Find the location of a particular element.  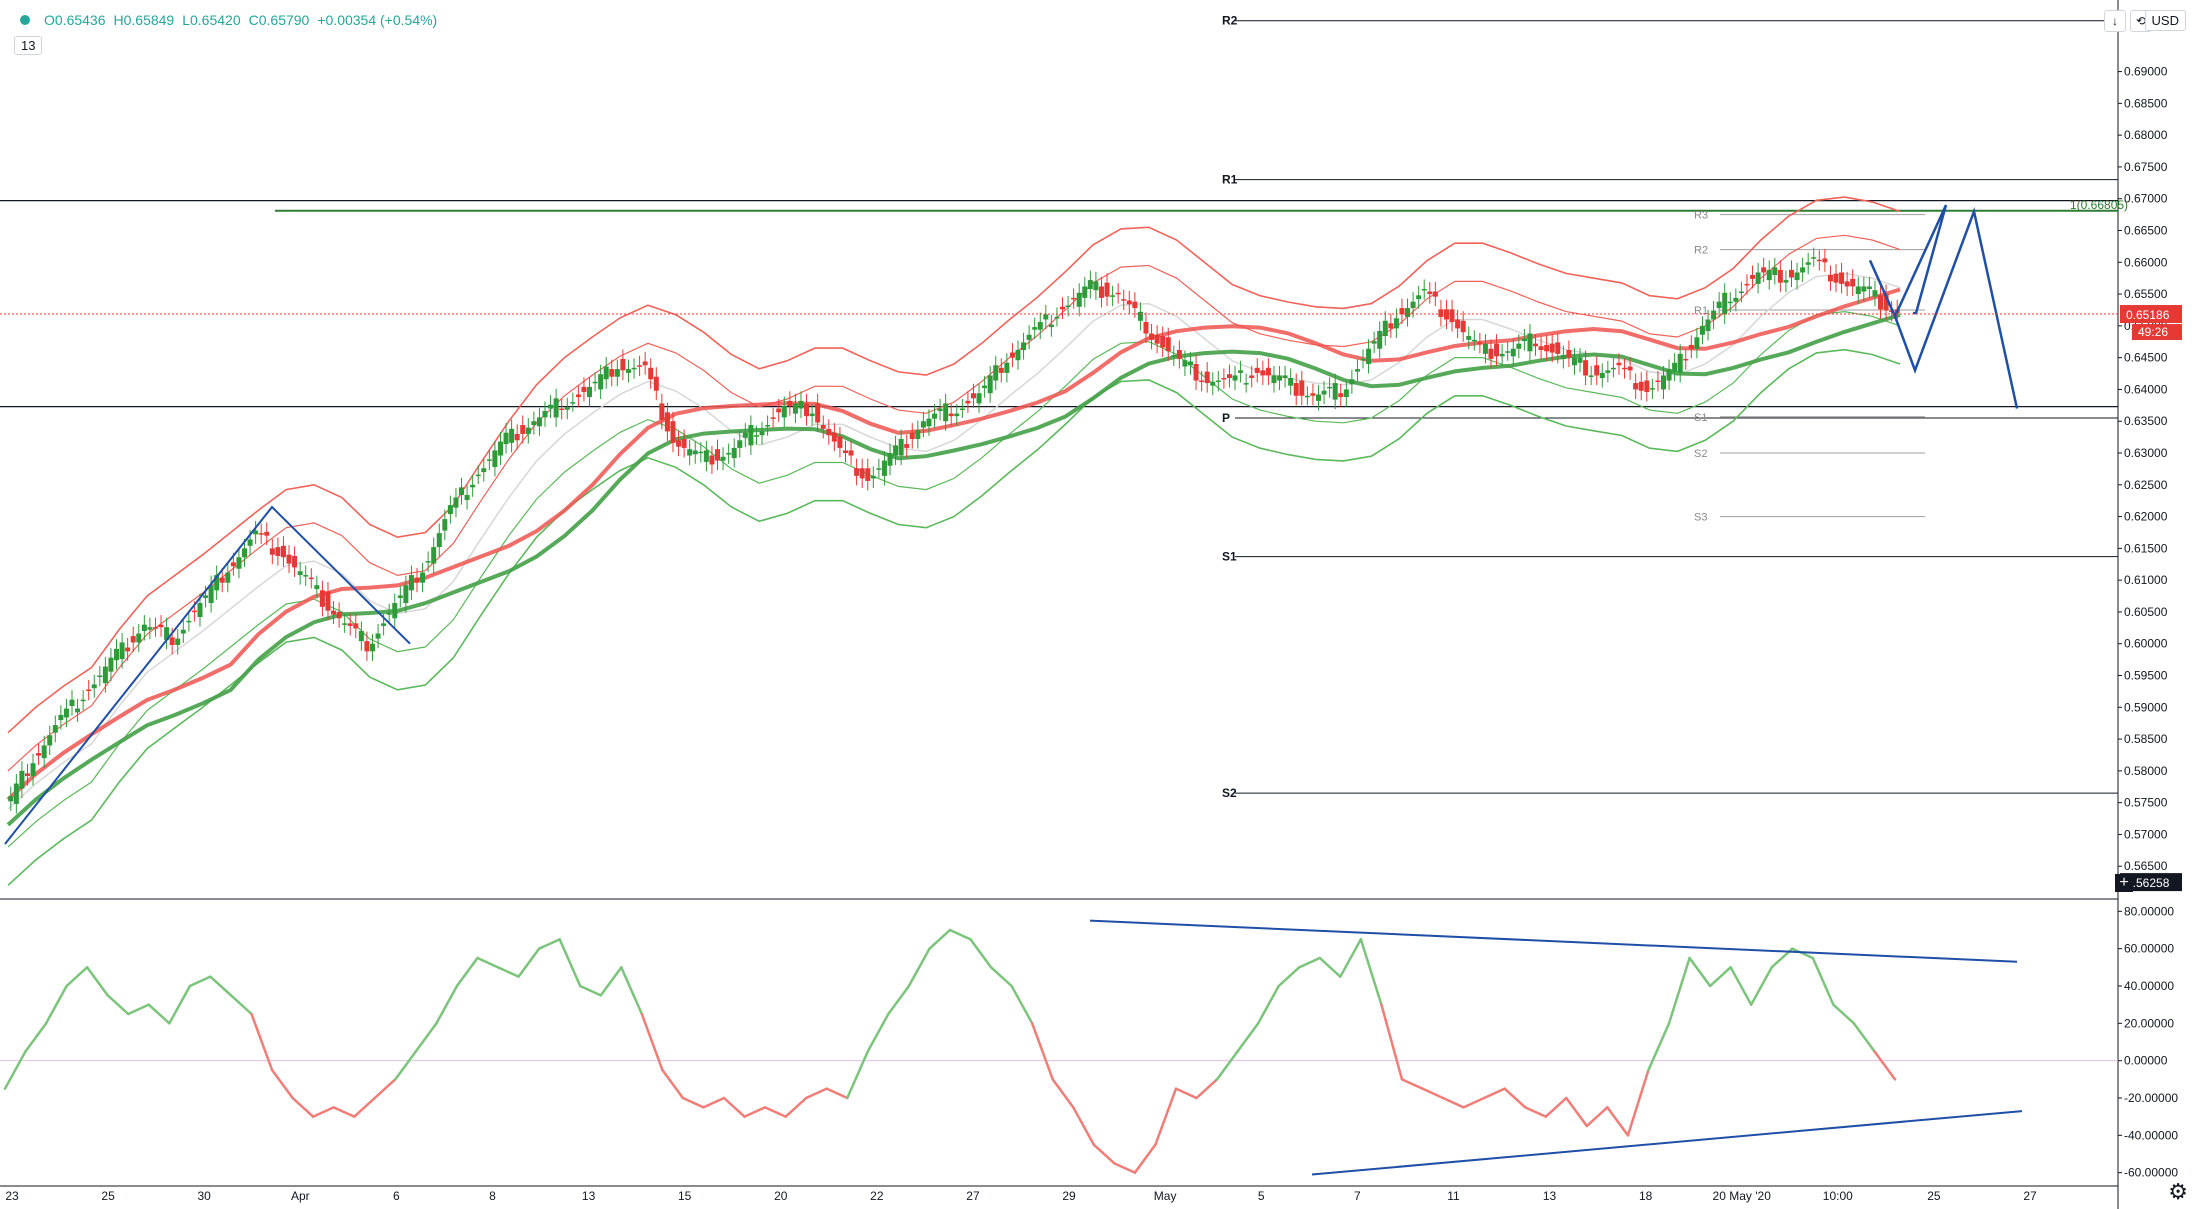

osc-y-tick-label: 40.00000 is located at coordinates (2149, 986).